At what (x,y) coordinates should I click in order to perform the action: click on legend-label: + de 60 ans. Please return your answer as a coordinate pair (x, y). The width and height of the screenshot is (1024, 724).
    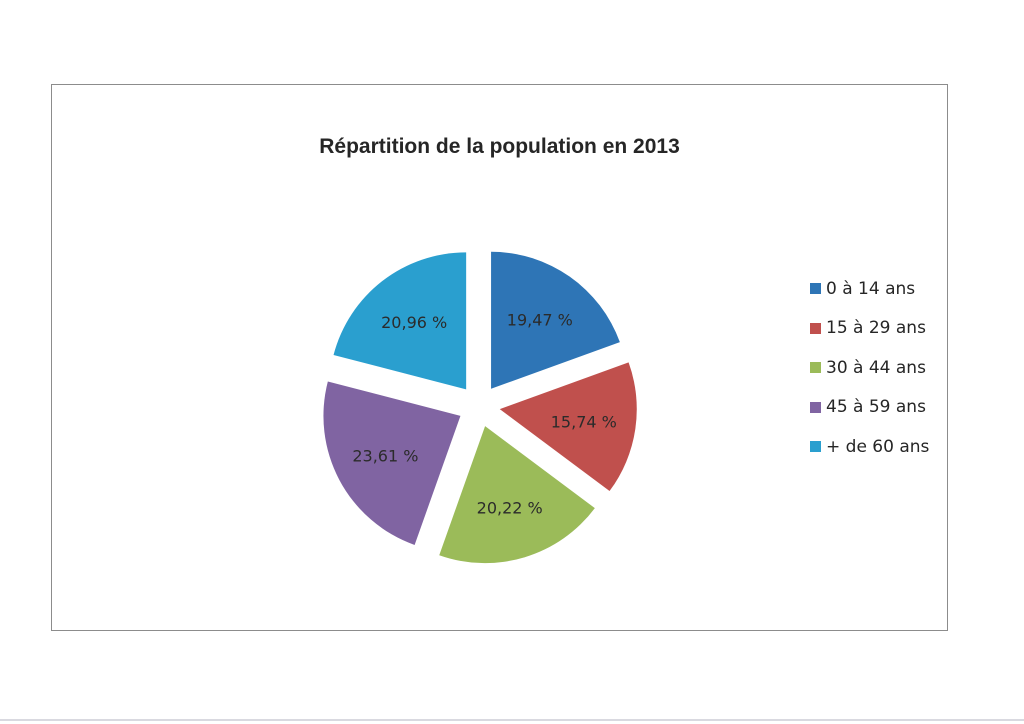
    Looking at the image, I should click on (878, 446).